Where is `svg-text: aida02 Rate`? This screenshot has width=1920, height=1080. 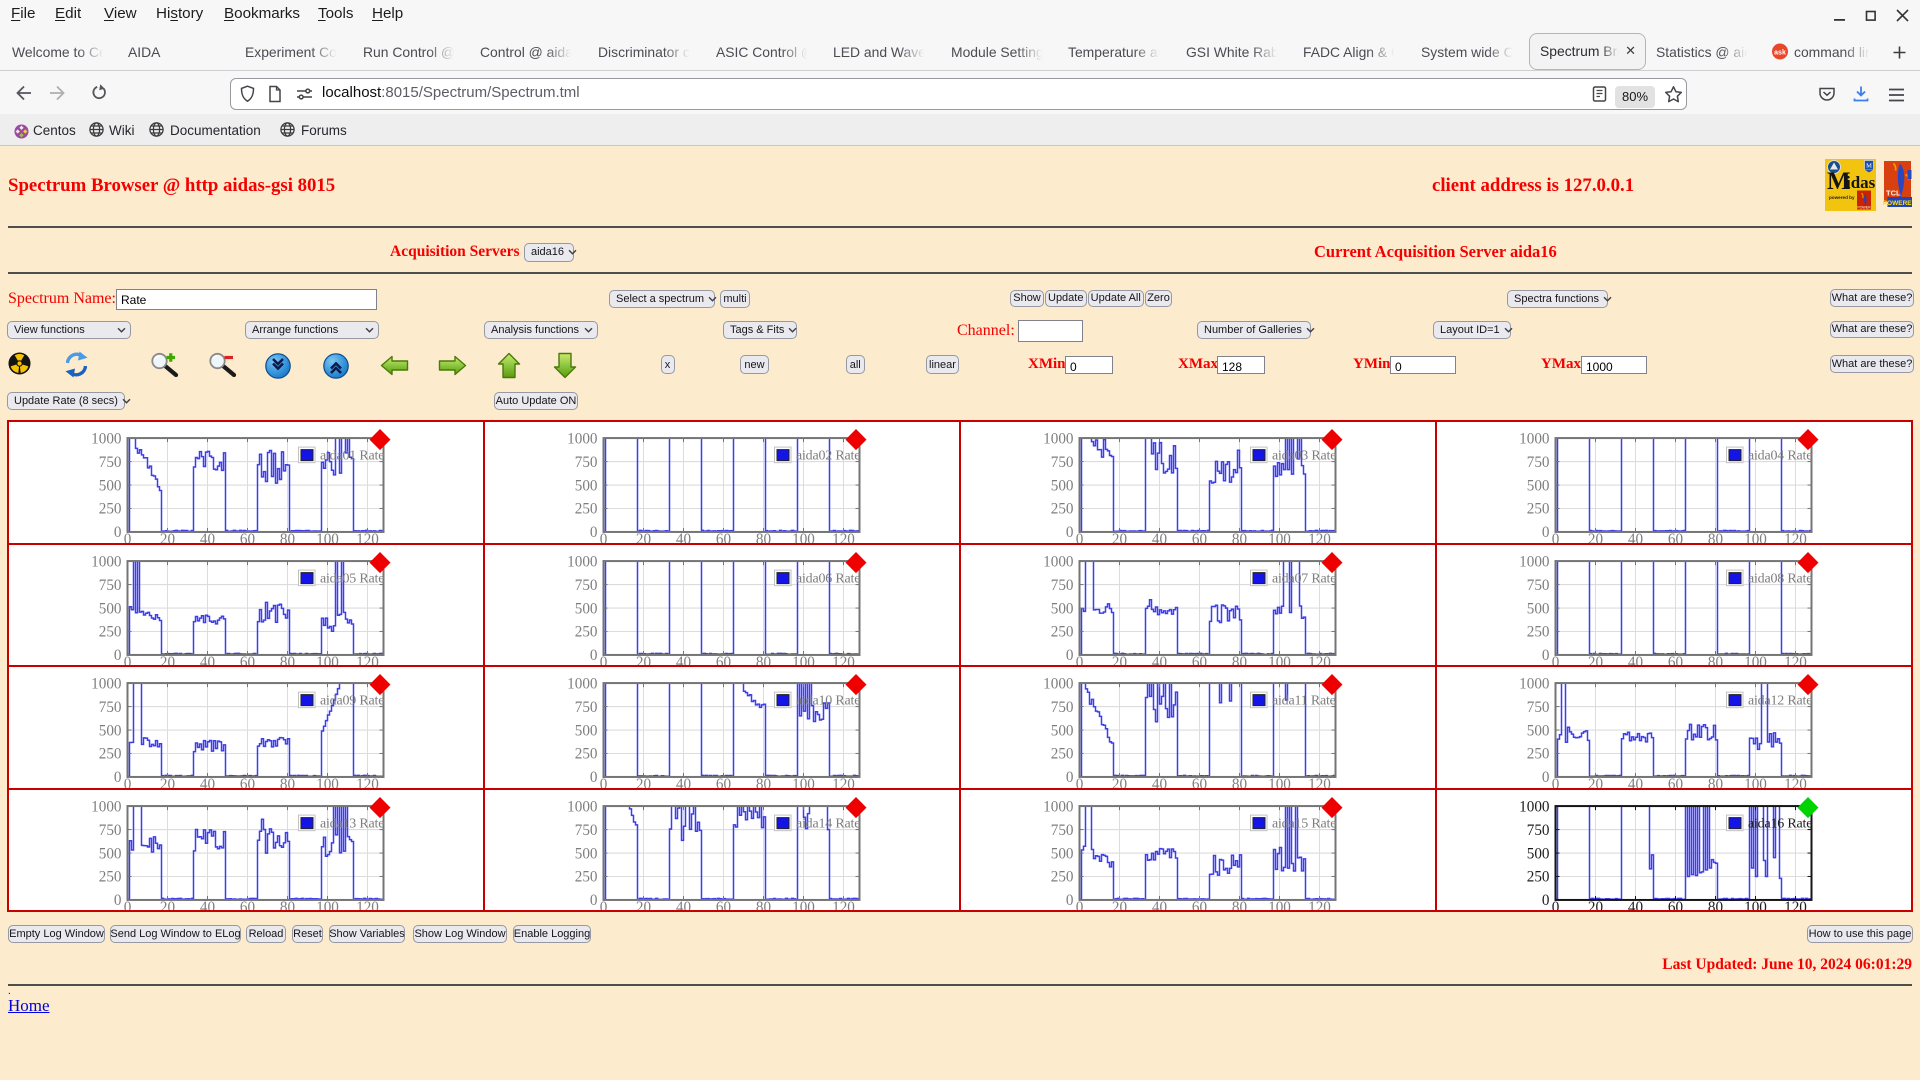 svg-text: aida02 Rate is located at coordinates (828, 456).